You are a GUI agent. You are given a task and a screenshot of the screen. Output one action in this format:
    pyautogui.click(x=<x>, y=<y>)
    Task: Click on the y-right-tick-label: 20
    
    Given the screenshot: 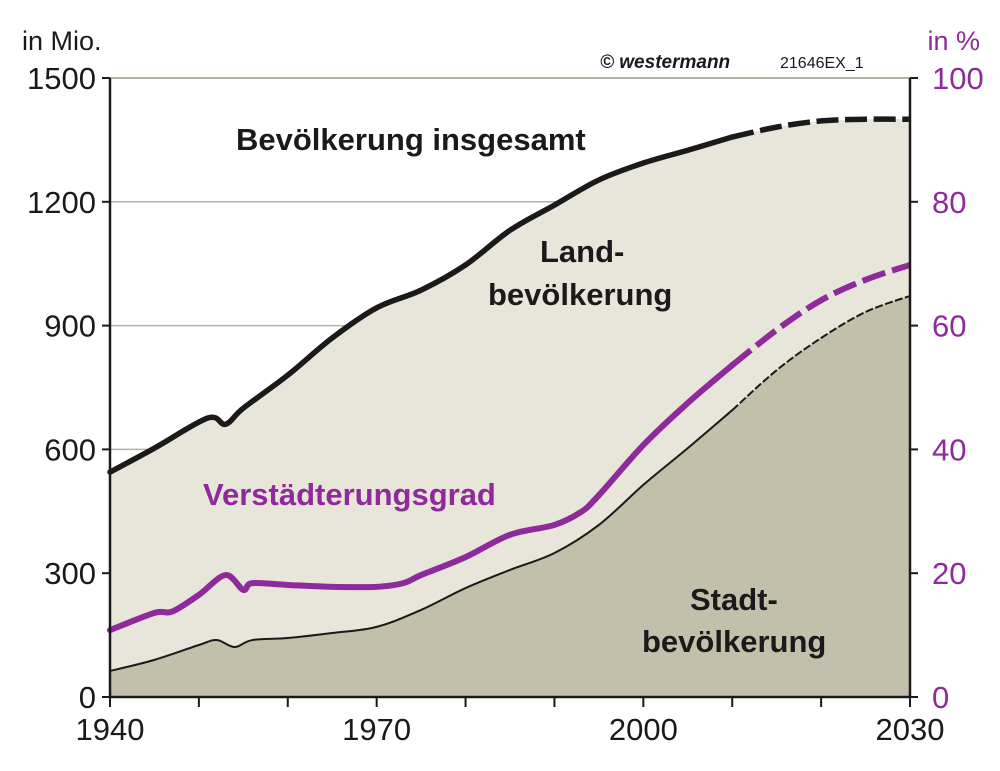 What is the action you would take?
    pyautogui.click(x=949, y=573)
    